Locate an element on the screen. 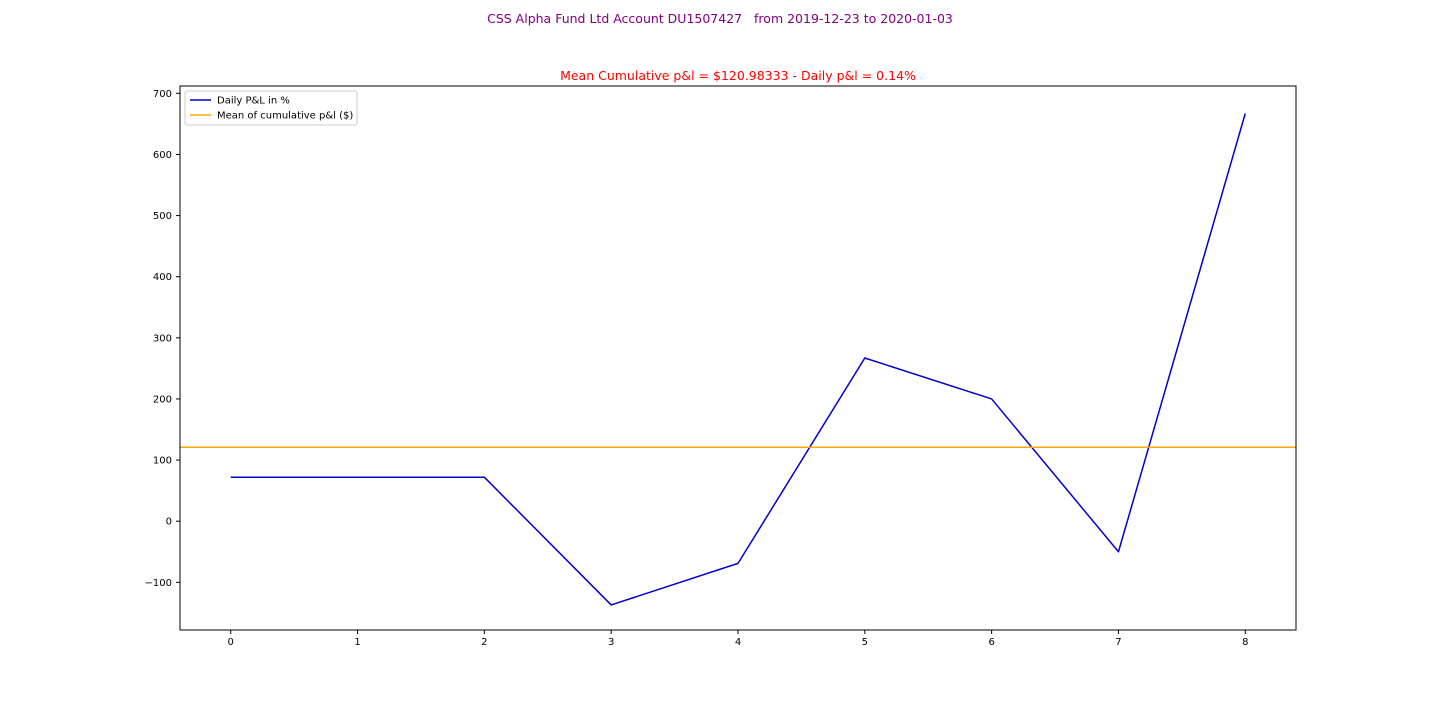  x-tick-label: 1 is located at coordinates (357, 642).